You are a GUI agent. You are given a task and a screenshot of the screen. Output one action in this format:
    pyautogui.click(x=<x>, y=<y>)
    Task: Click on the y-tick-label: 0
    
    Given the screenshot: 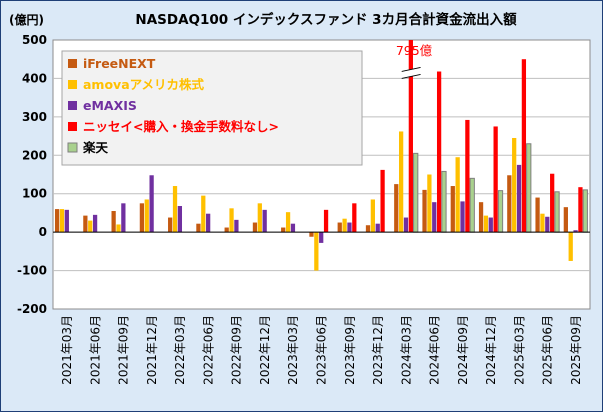 What is the action you would take?
    pyautogui.click(x=43, y=232)
    